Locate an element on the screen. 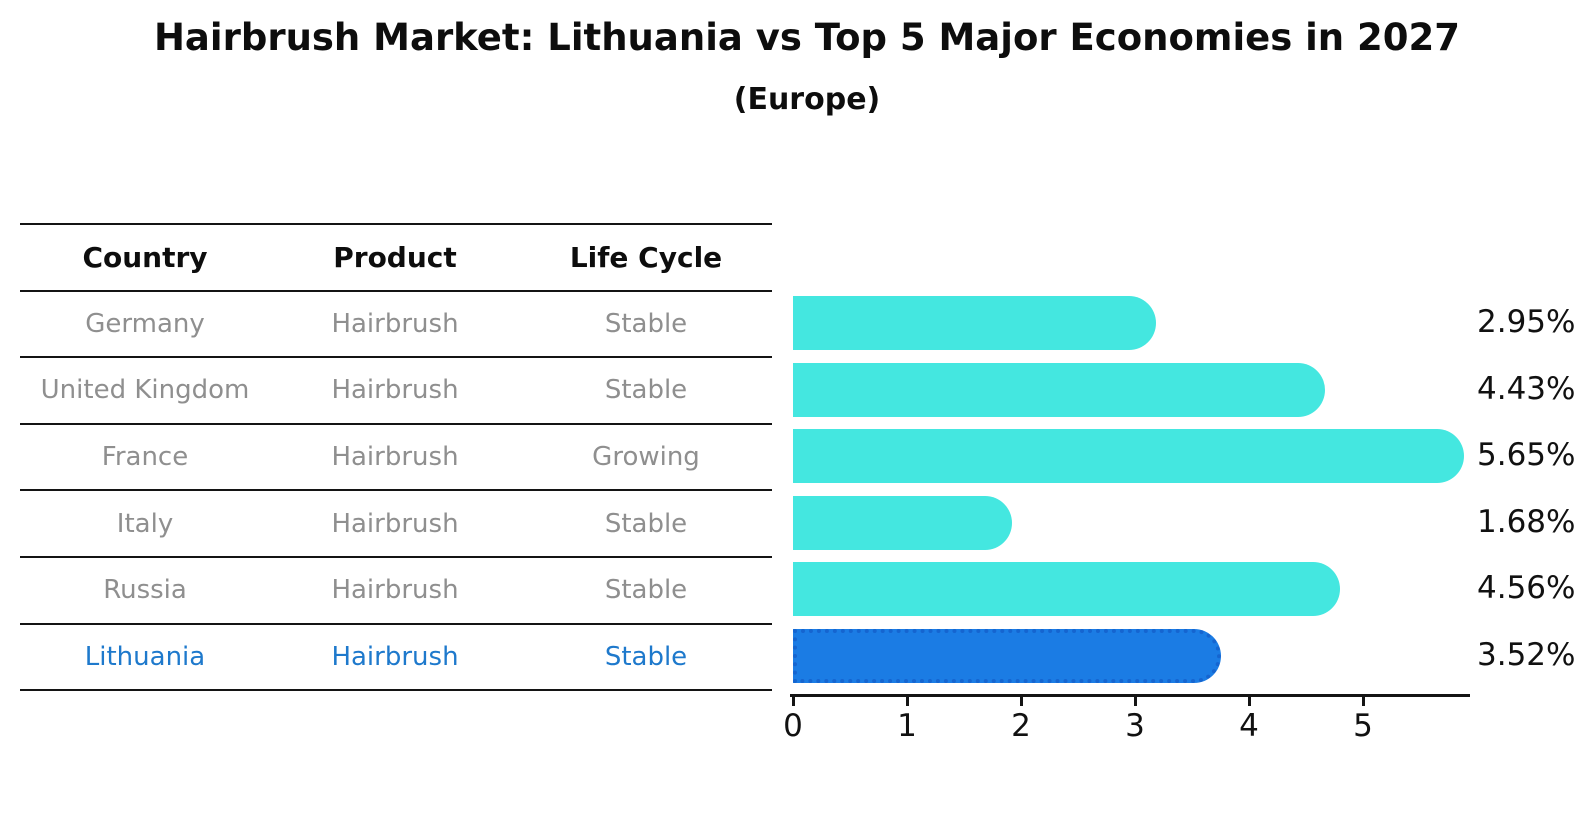 Image resolution: width=1586 pixels, height=823 pixels. cell-country: Lithuania is located at coordinates (145, 656).